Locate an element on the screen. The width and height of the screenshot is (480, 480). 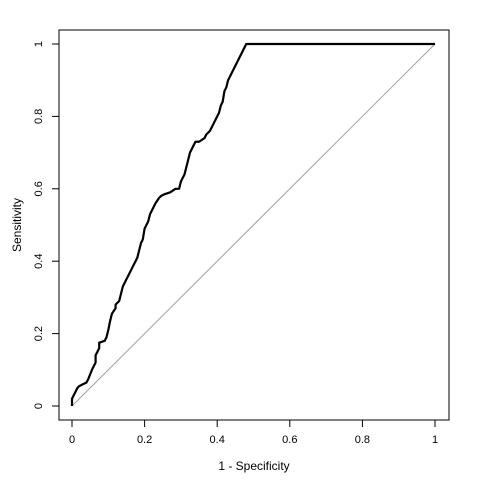
x-tick-label: 1 is located at coordinates (435, 440).